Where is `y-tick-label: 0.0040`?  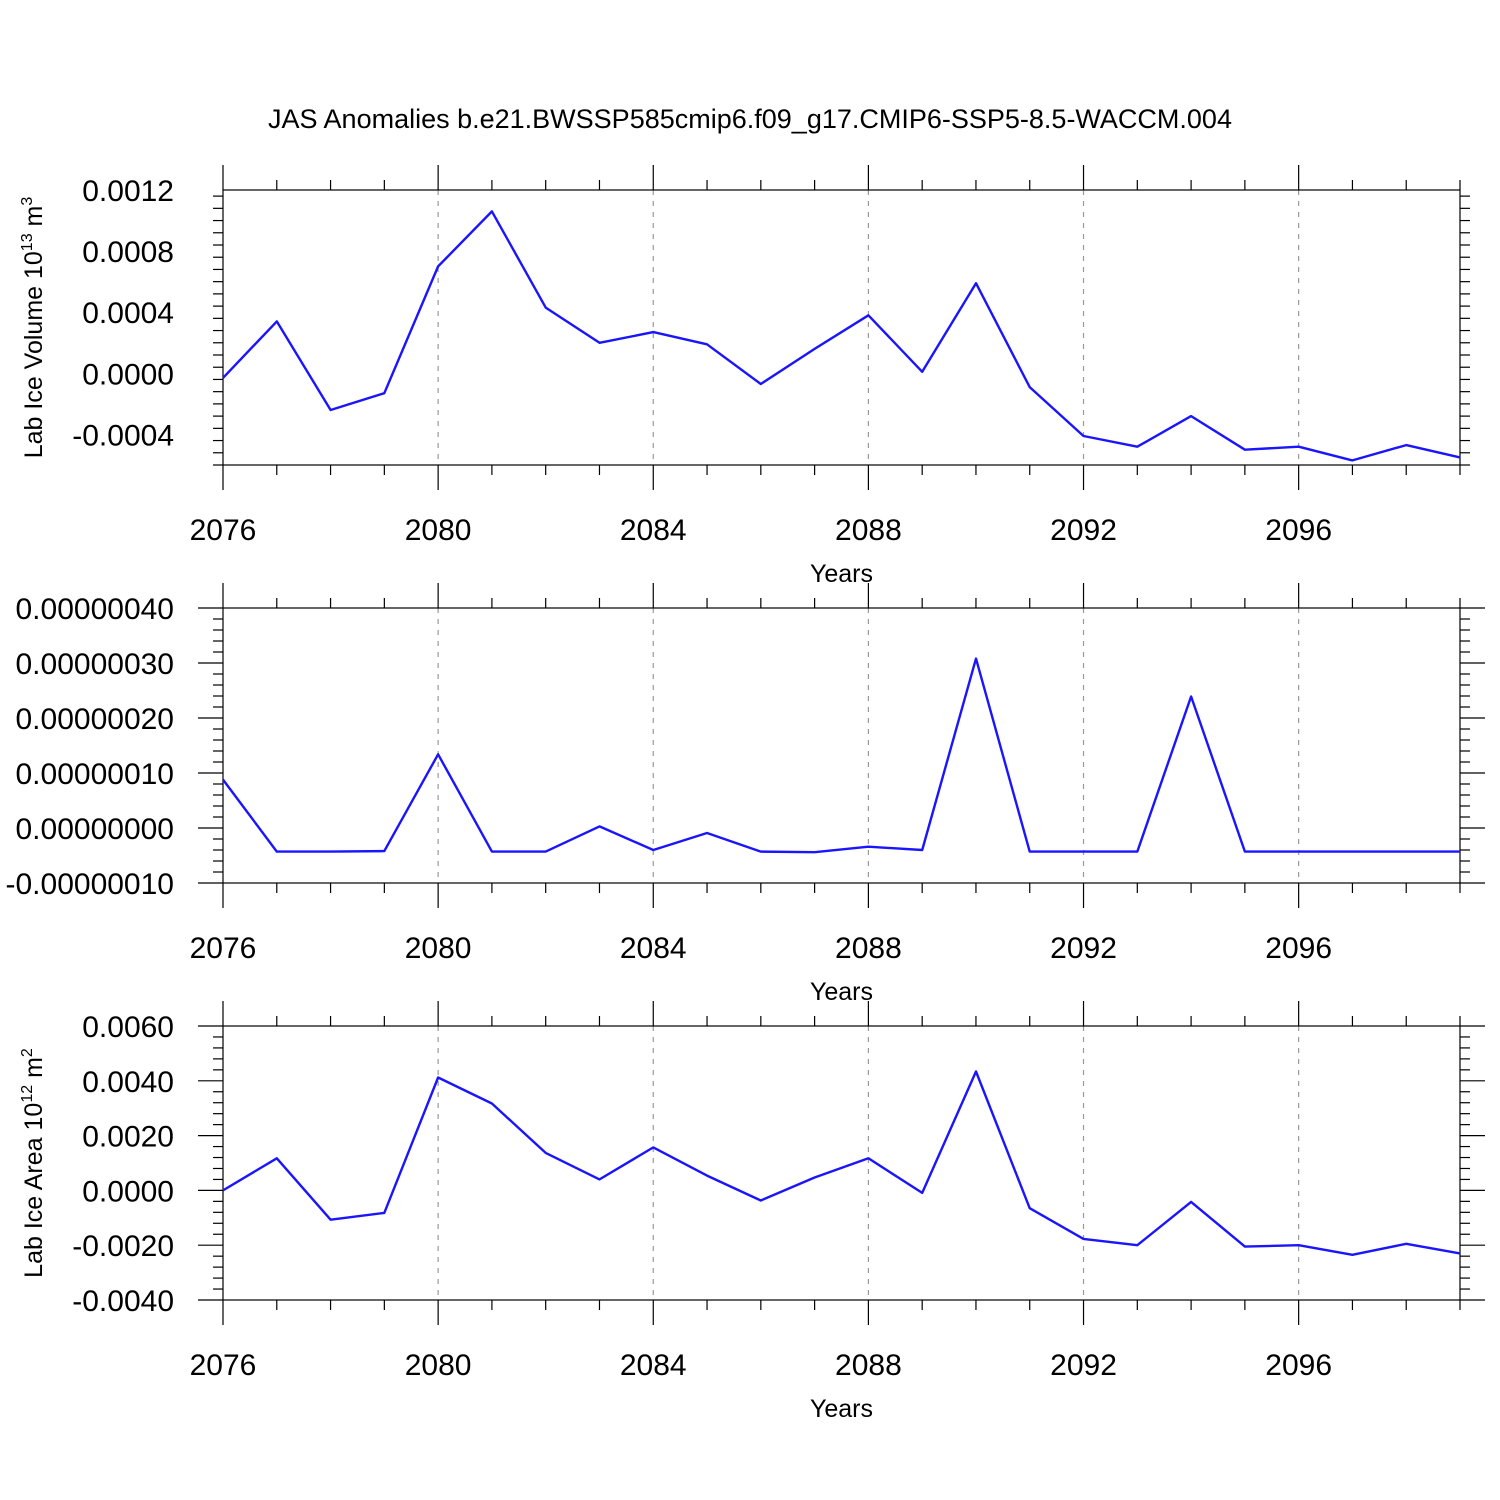 y-tick-label: 0.0040 is located at coordinates (128, 1082).